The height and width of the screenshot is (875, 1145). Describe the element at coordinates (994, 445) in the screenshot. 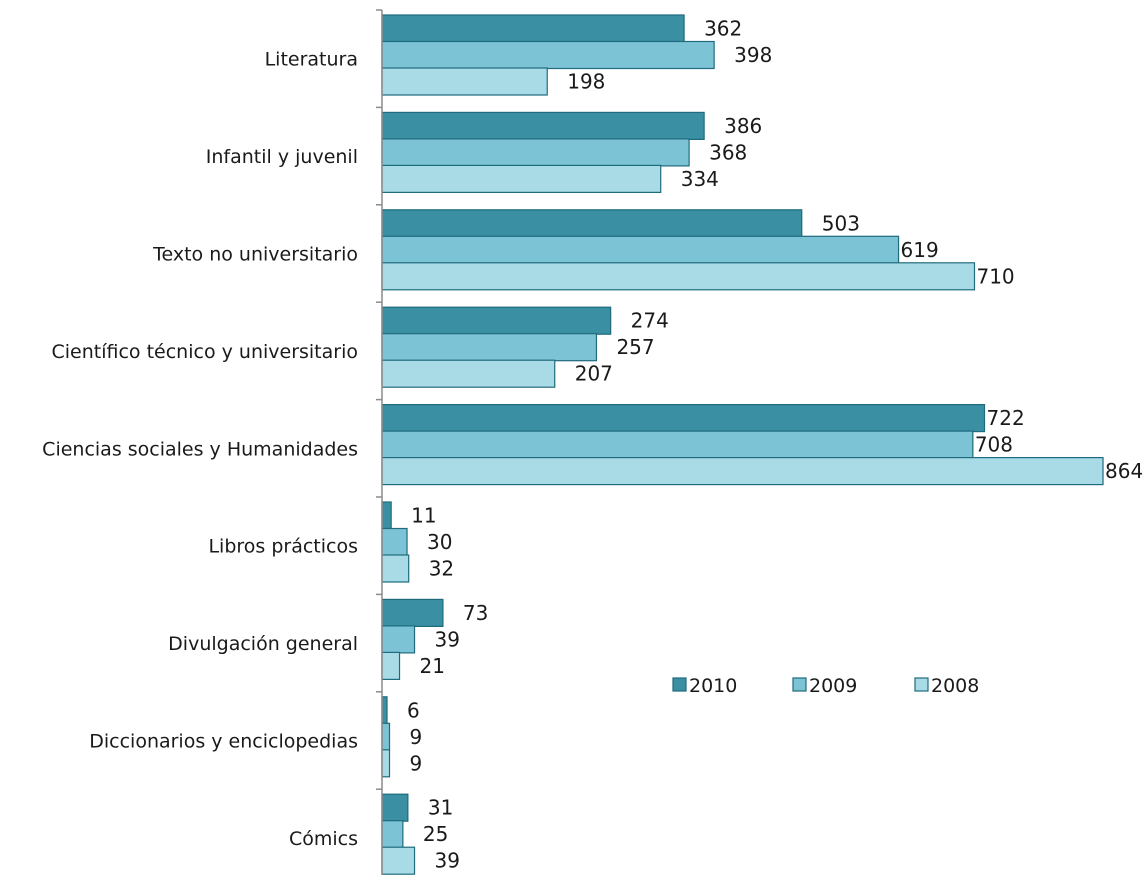

I see `data-label: 708` at that location.